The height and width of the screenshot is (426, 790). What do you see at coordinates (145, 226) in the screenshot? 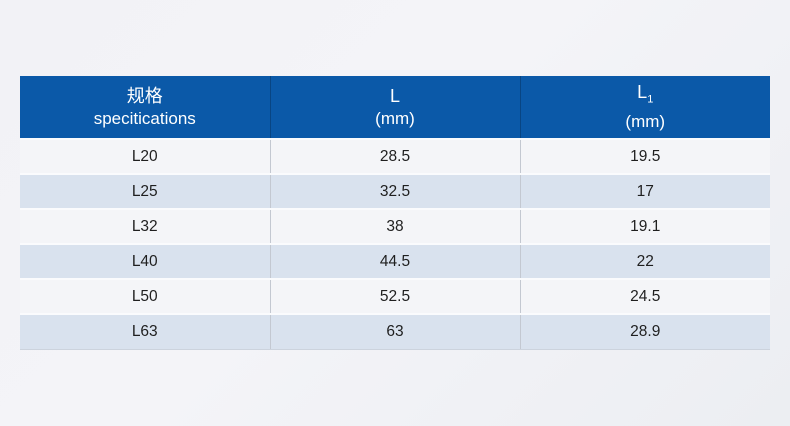
I see `spec-cell: L32` at bounding box center [145, 226].